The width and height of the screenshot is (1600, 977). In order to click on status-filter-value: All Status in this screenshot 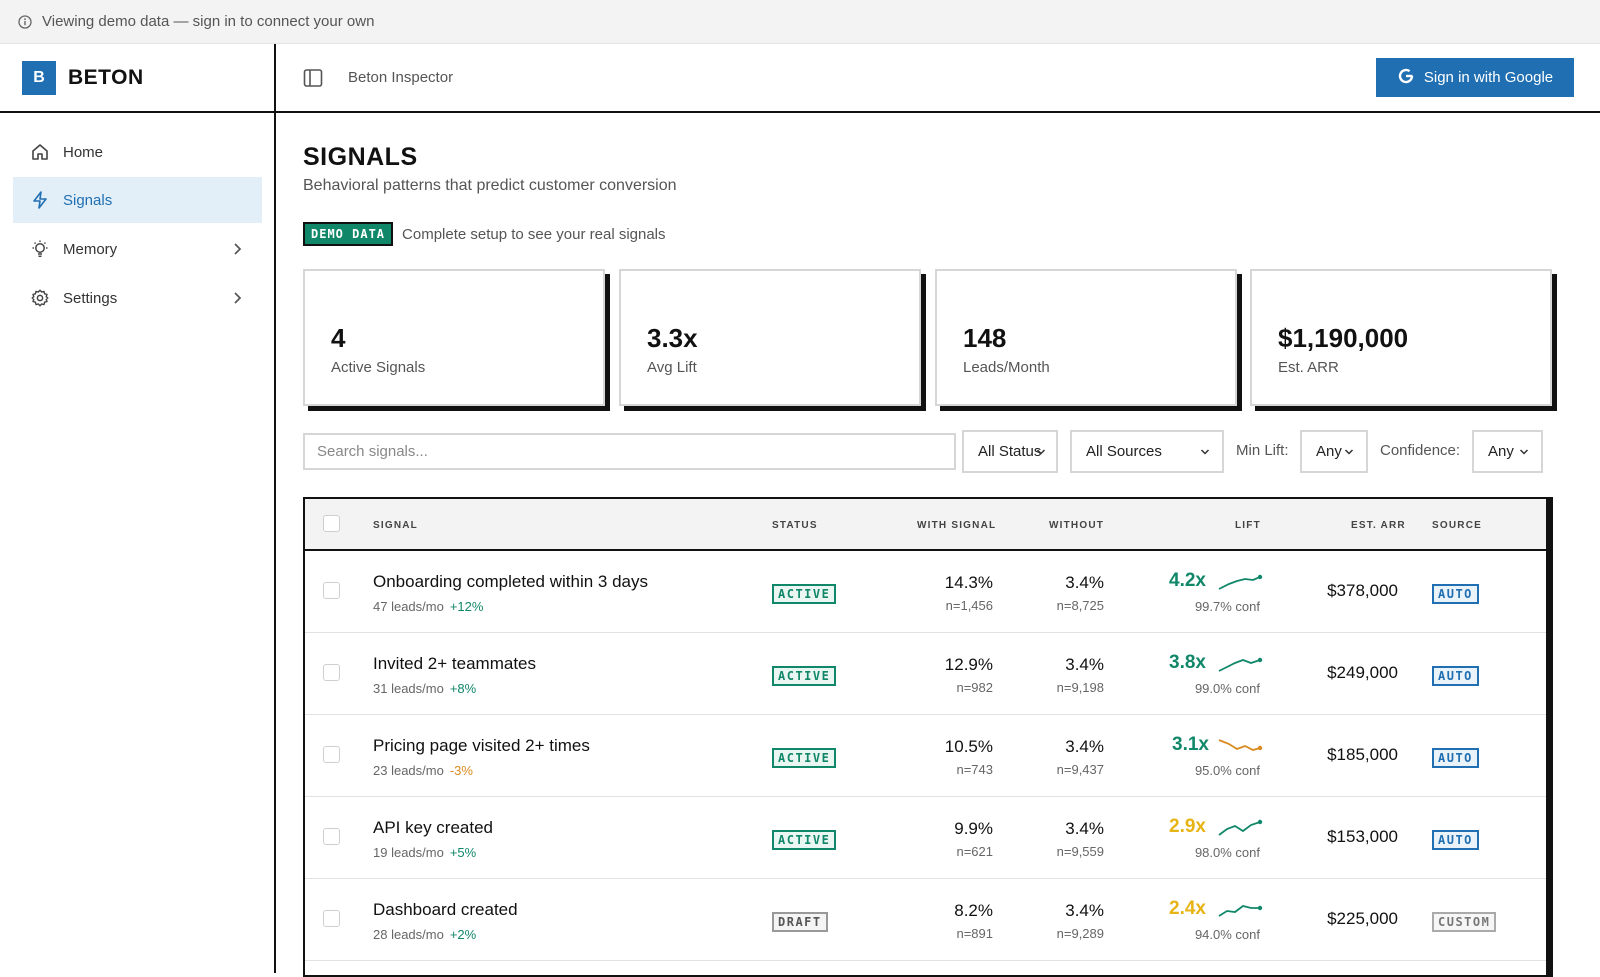, I will do `click(1010, 451)`.